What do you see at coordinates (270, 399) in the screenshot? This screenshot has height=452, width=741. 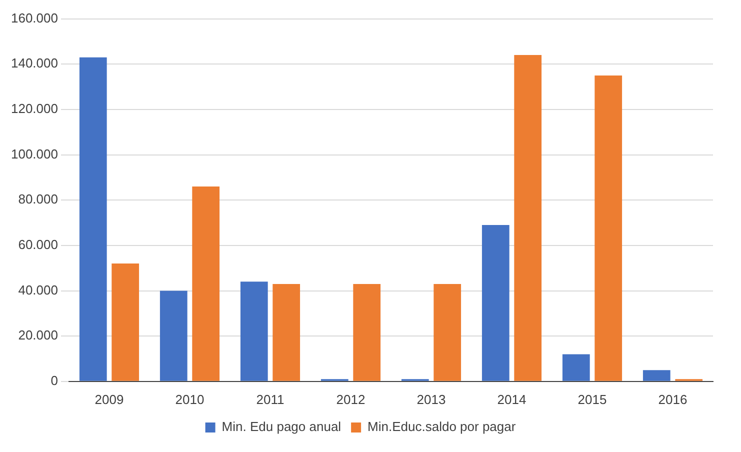 I see `x-tick-label: 2011` at bounding box center [270, 399].